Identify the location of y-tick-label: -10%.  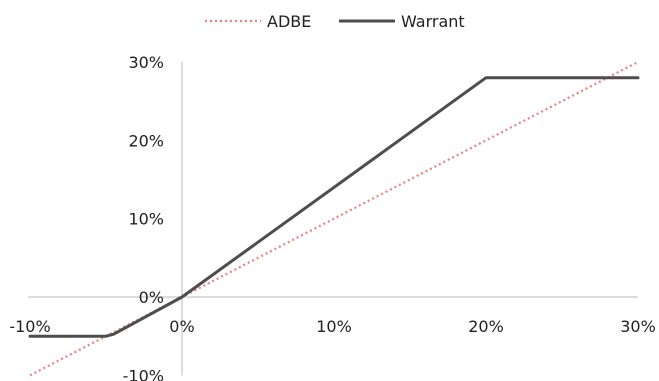
(143, 373).